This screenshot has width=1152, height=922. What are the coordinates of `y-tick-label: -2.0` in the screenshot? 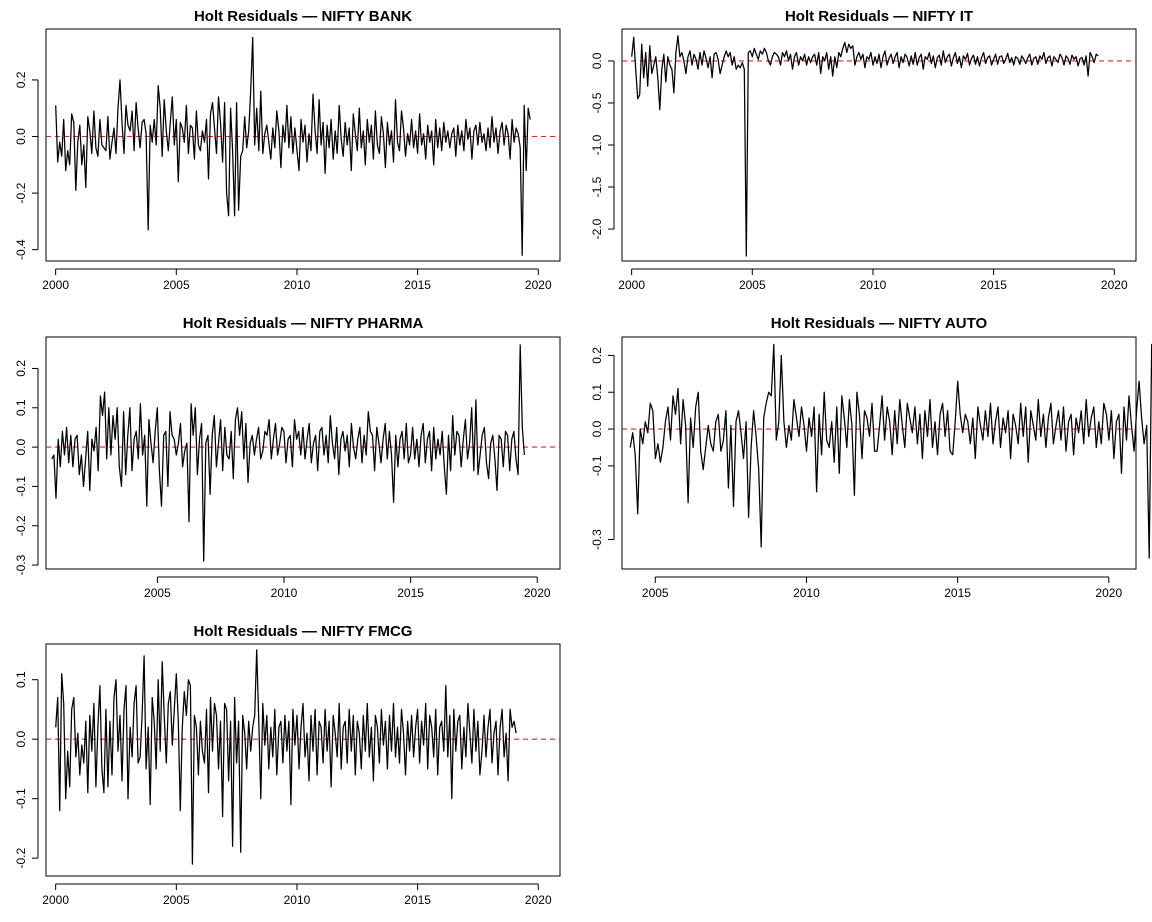 It's located at (597, 228).